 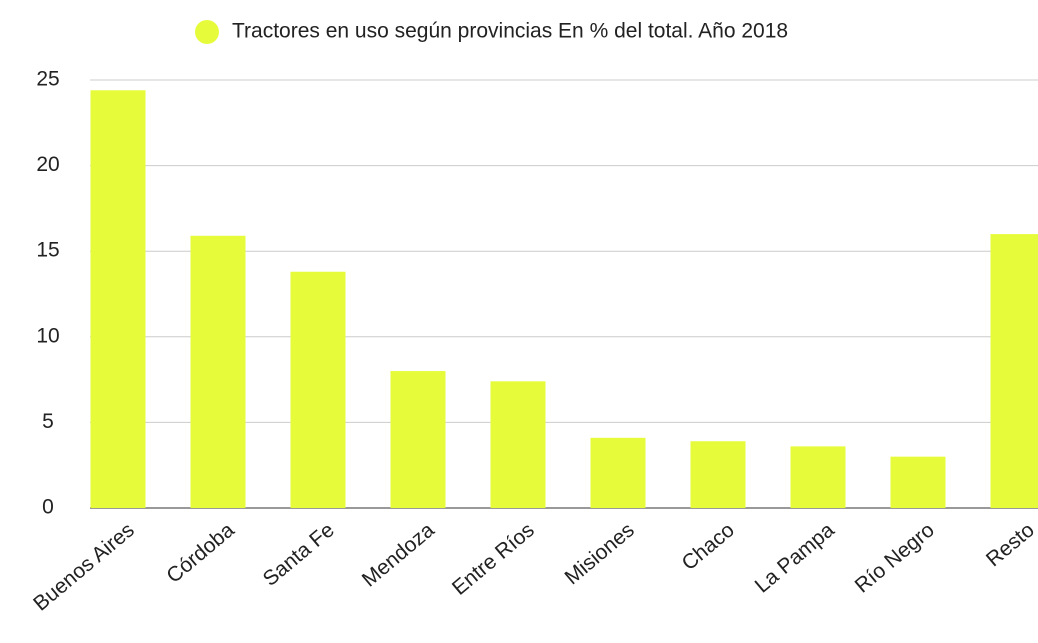 What do you see at coordinates (47, 164) in the screenshot?
I see `y-tick-label: 20` at bounding box center [47, 164].